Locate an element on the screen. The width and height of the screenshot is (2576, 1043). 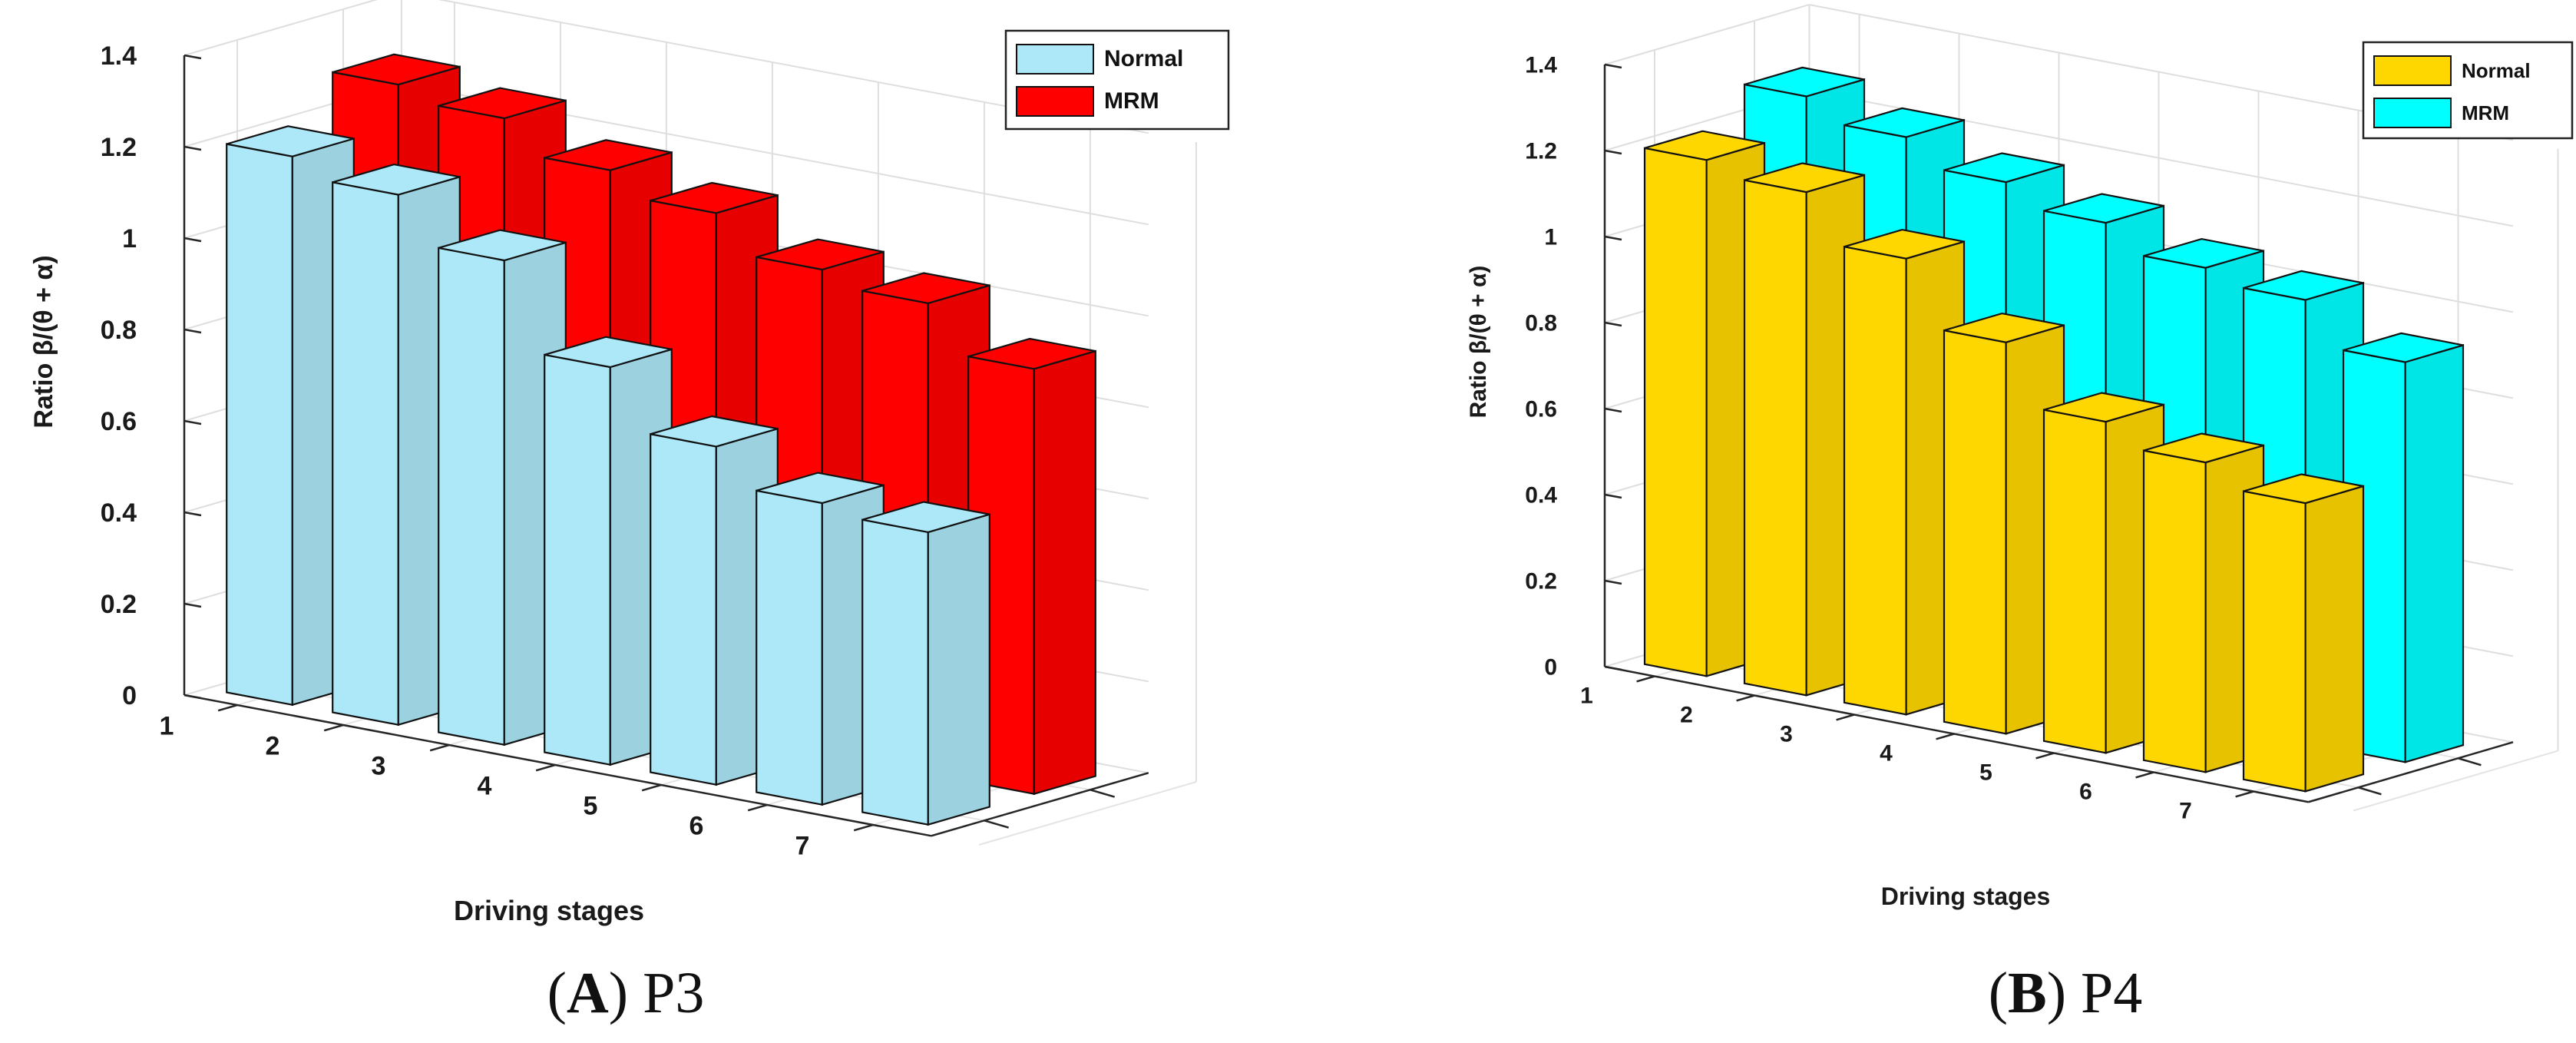
caption-letter: A is located at coordinates (588, 993).